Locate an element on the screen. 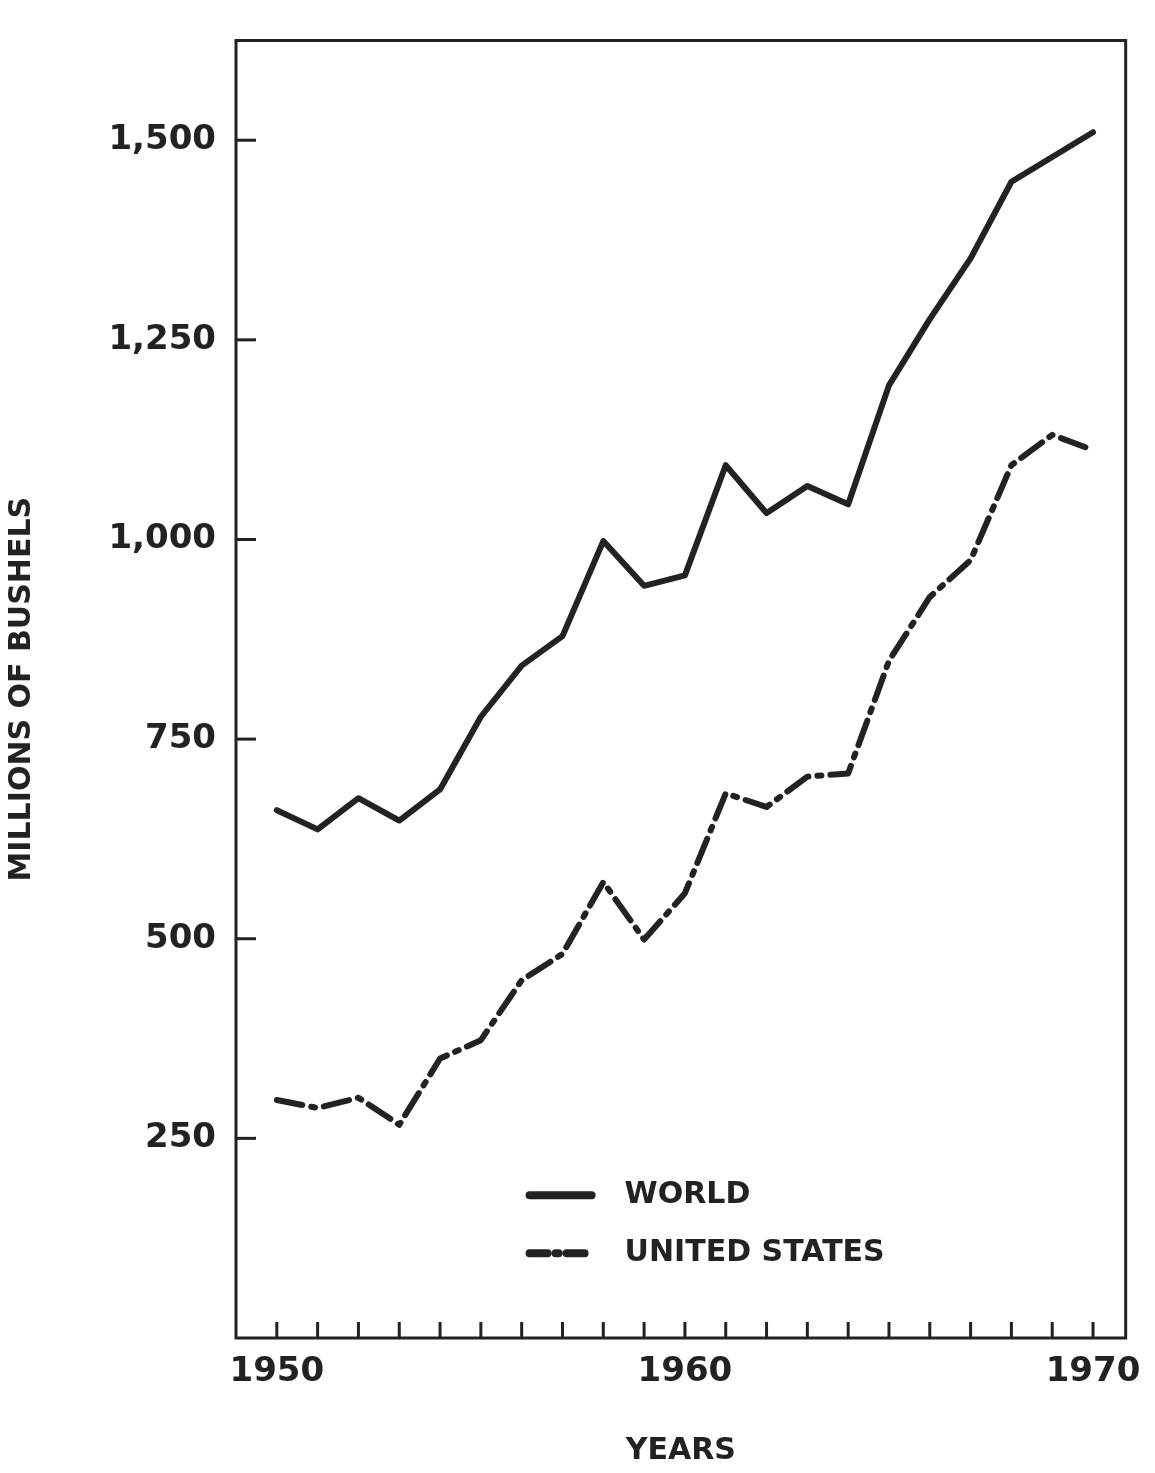  y-tick-label: 500 is located at coordinates (180, 935).